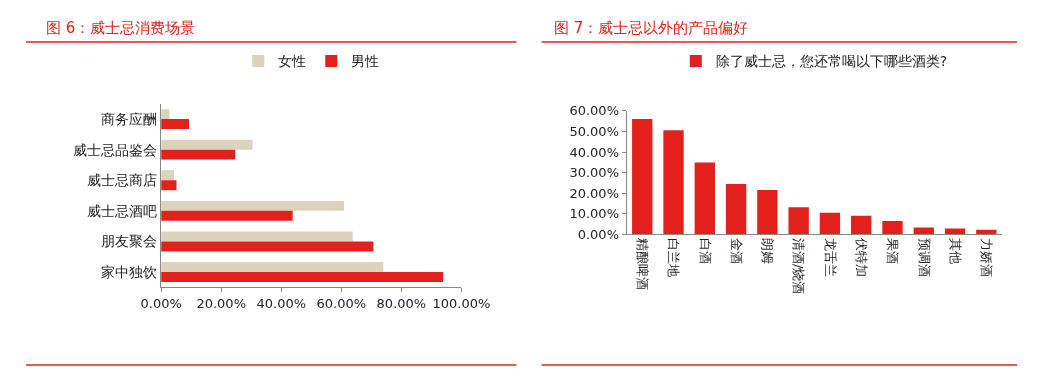 This screenshot has width=1061, height=378. What do you see at coordinates (281, 303) in the screenshot?
I see `x-tick-label: 40.00%` at bounding box center [281, 303].